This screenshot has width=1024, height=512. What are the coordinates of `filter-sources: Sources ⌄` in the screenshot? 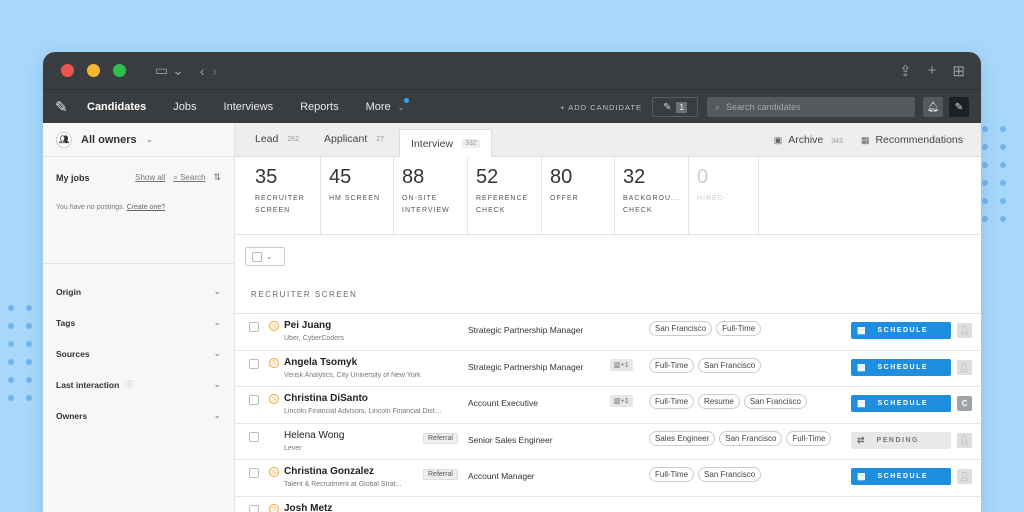 It's located at (138, 353).